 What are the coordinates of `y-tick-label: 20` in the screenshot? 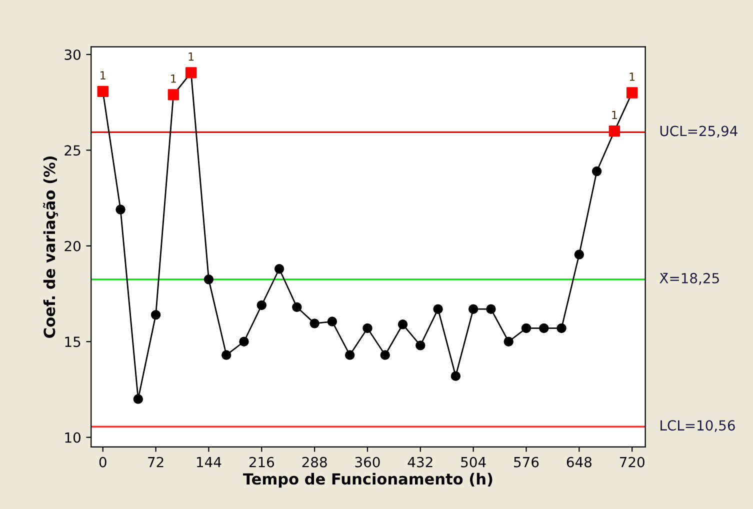 It's located at (72, 246).